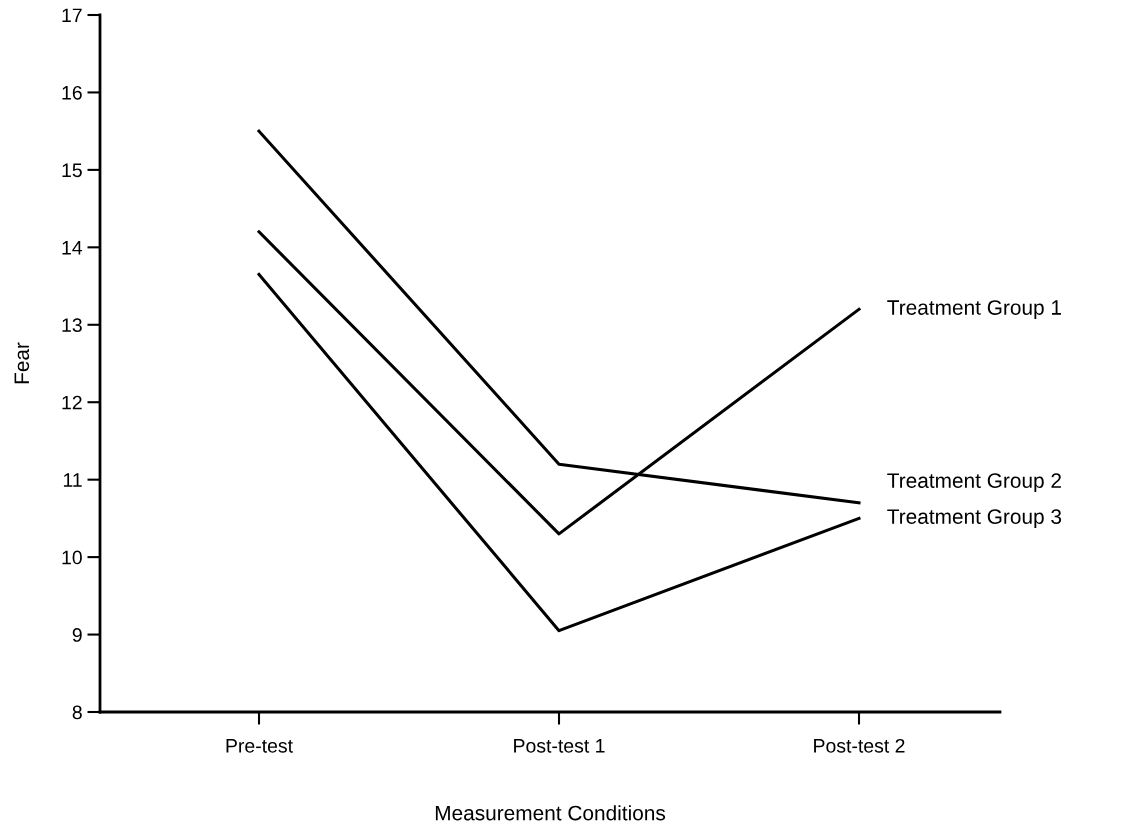 The height and width of the screenshot is (830, 1135). I want to click on y-tick-label: 16, so click(72, 92).